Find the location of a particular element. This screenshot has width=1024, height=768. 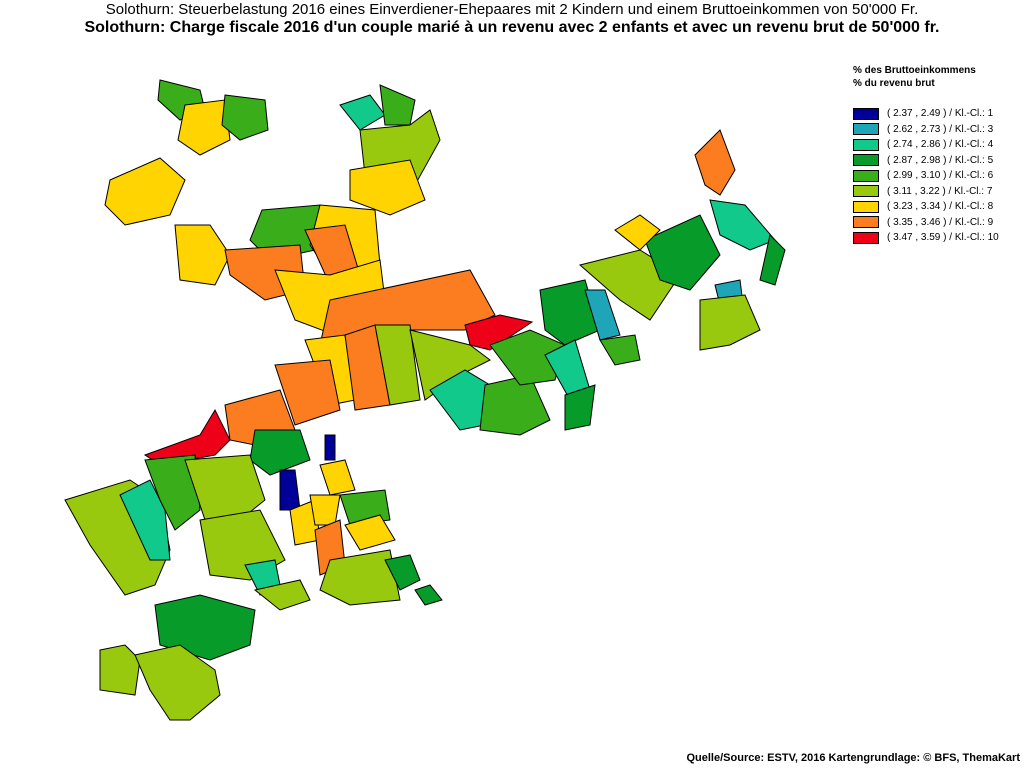

legend-item: ( 3.11 , 3.22 ) / Kl.-Cl.: 7 is located at coordinates (926, 192).